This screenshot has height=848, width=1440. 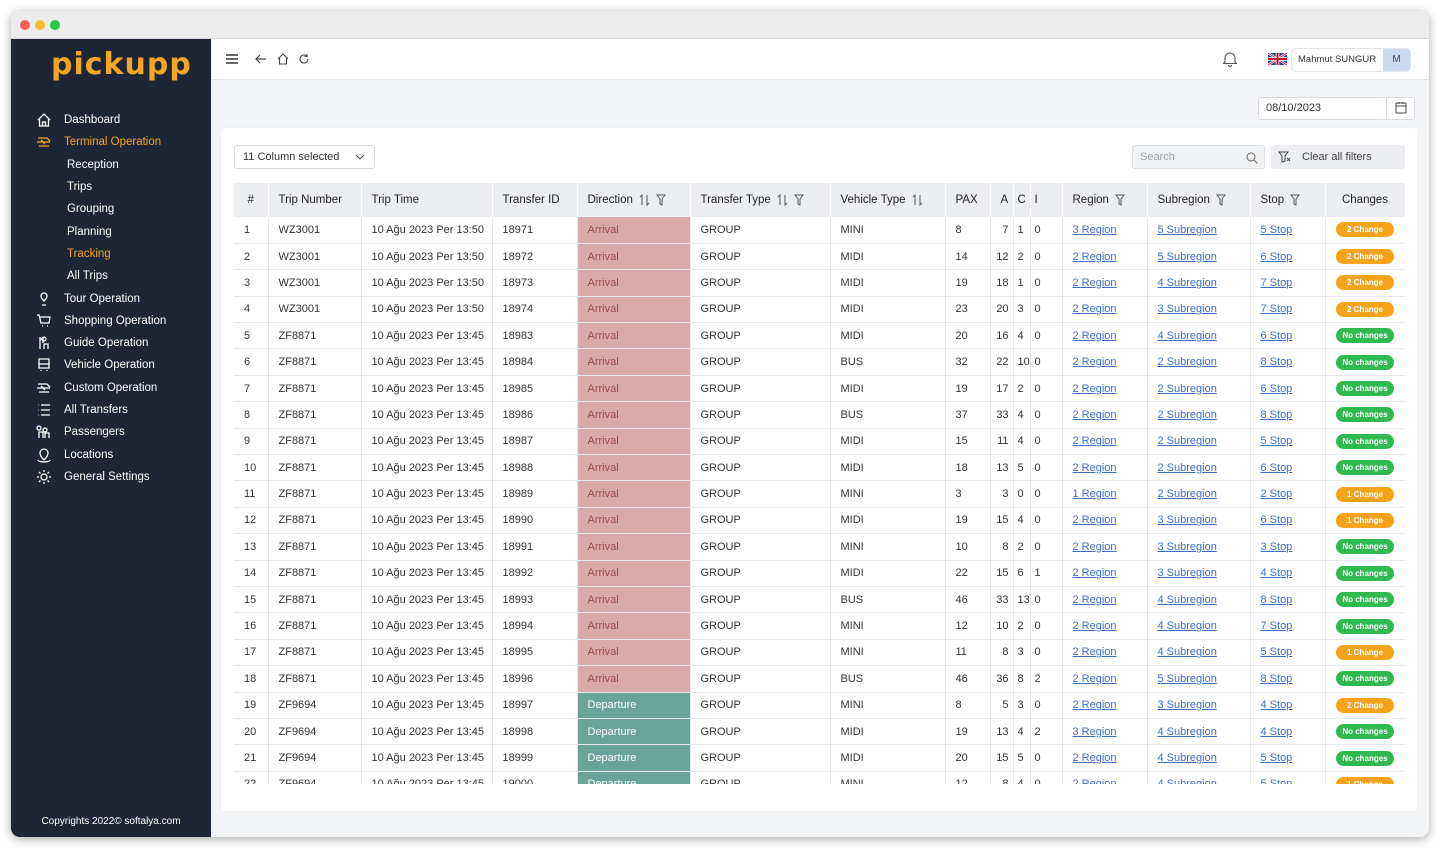 I want to click on cell-link: 1 Region, so click(x=1095, y=494).